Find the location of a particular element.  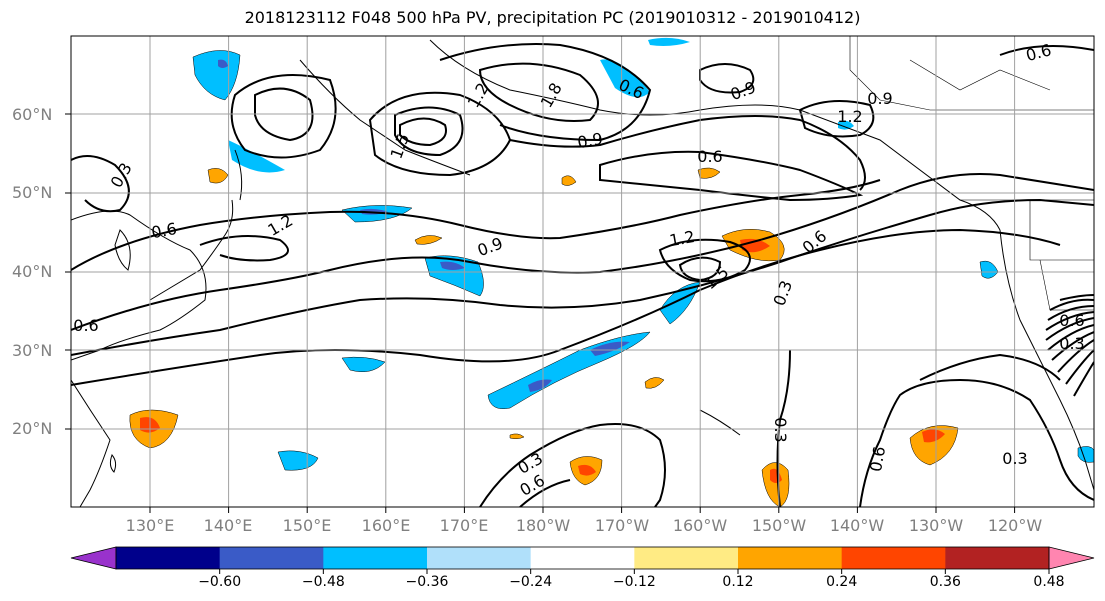

lon-label: 130°W is located at coordinates (936, 525).